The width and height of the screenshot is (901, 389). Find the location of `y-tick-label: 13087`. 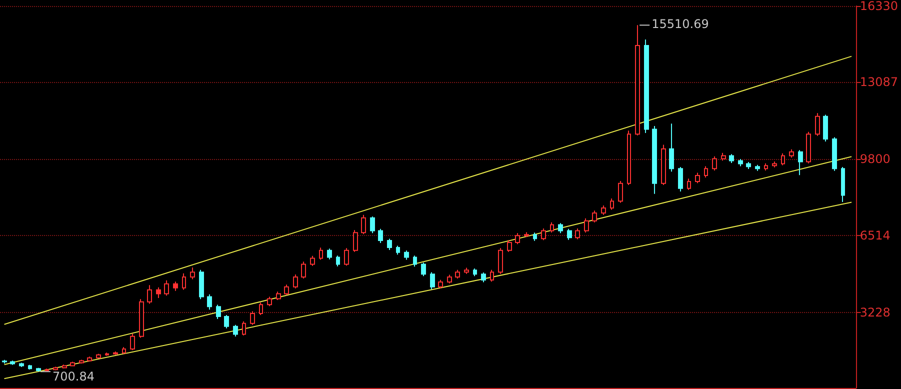

y-tick-label: 13087 is located at coordinates (879, 81).